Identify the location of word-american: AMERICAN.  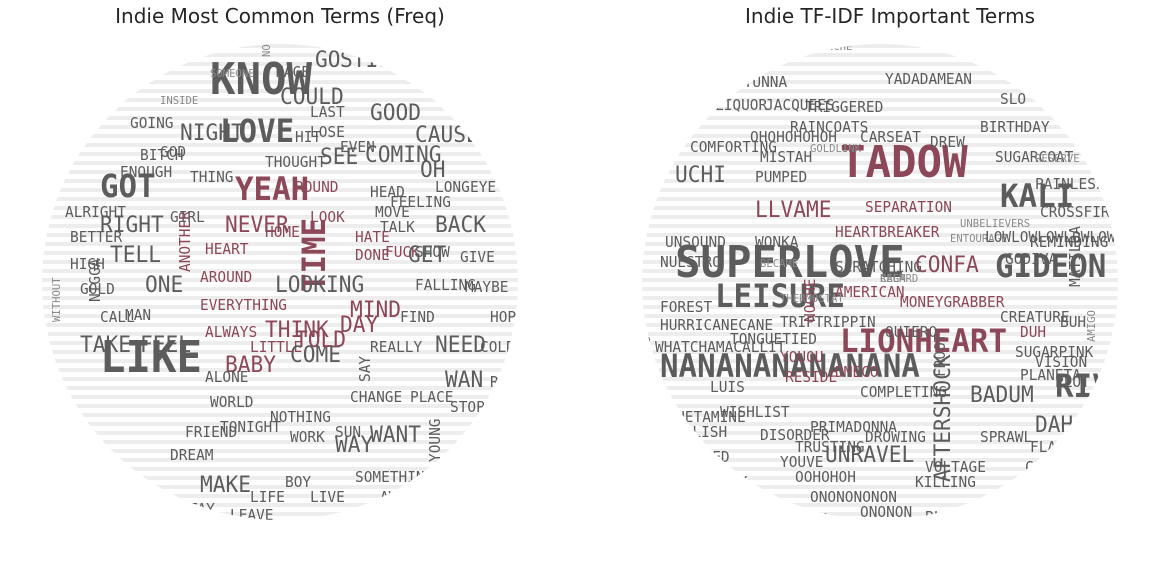
(870, 292).